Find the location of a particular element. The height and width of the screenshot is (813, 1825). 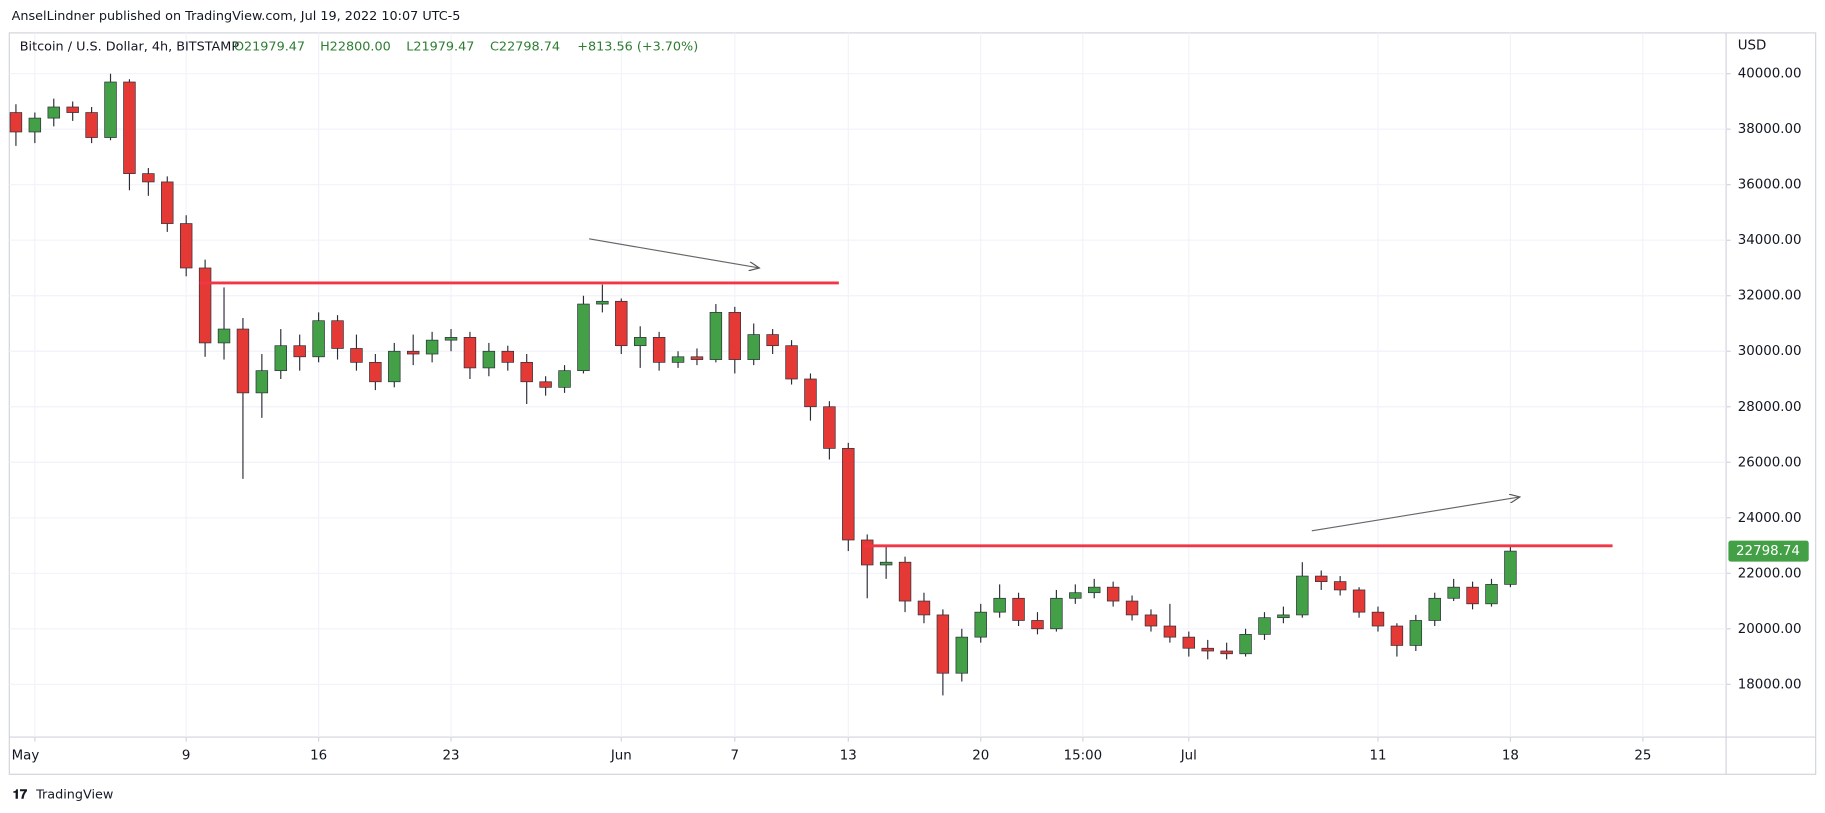

y-tick-label: 26000.00 is located at coordinates (1770, 462).